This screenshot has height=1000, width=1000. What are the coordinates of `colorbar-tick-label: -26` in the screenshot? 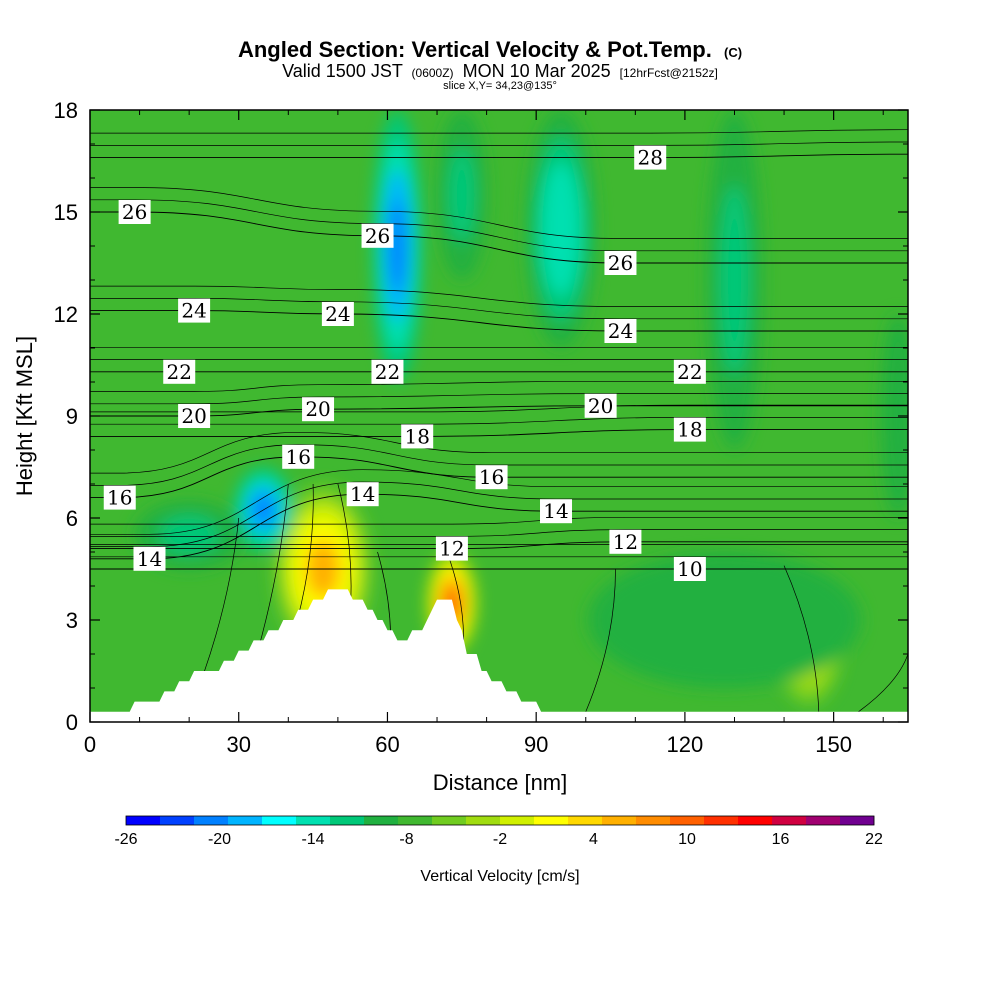 It's located at (125, 839).